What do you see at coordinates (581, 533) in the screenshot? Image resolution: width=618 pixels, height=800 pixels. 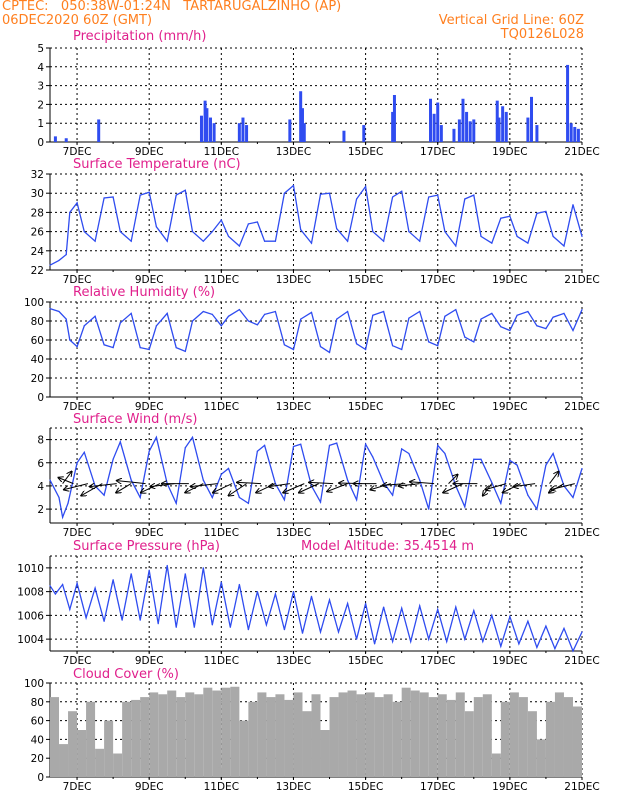 I see `x-tick-label: 21DEC` at bounding box center [581, 533].